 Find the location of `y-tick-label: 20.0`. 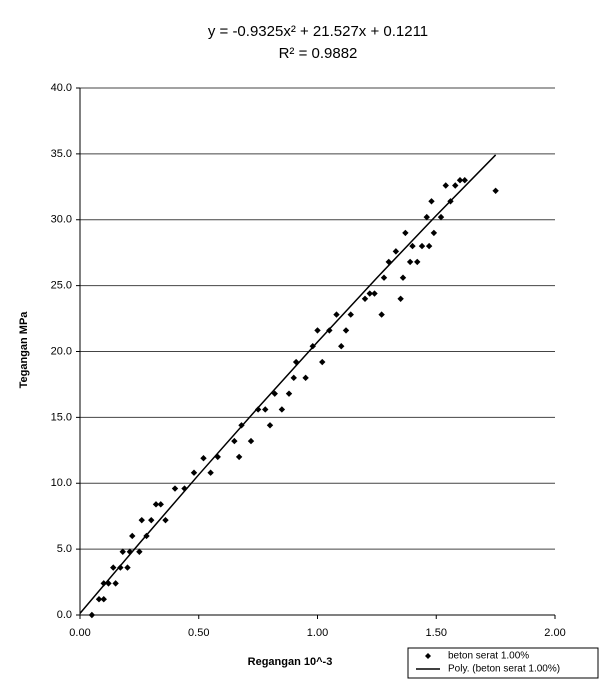

y-tick-label: 20.0 is located at coordinates (61, 351).